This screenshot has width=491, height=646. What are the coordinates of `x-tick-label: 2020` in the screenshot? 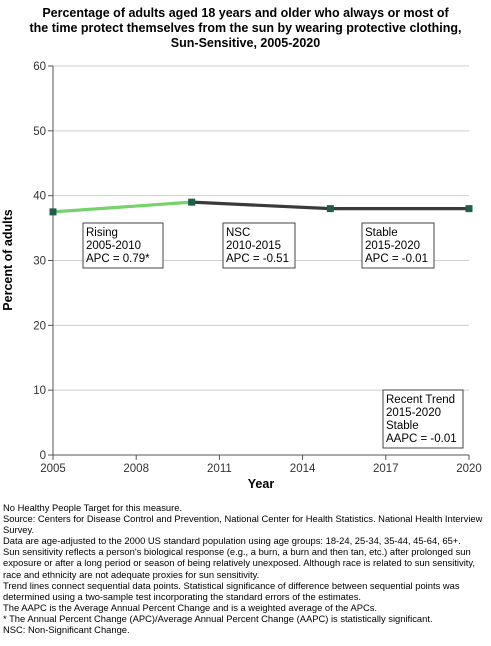 It's located at (469, 469).